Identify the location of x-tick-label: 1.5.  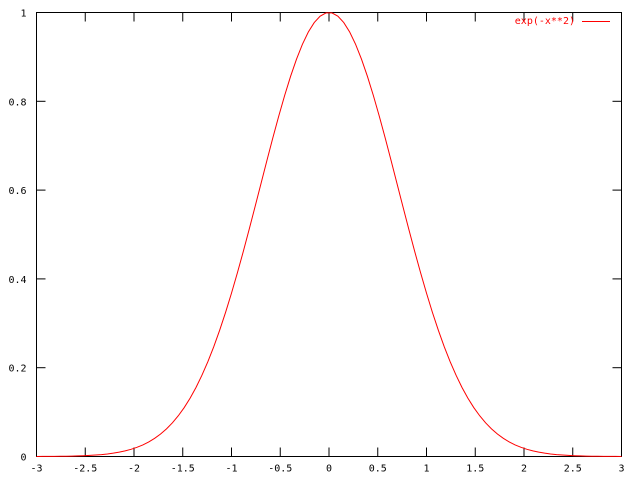
(475, 469).